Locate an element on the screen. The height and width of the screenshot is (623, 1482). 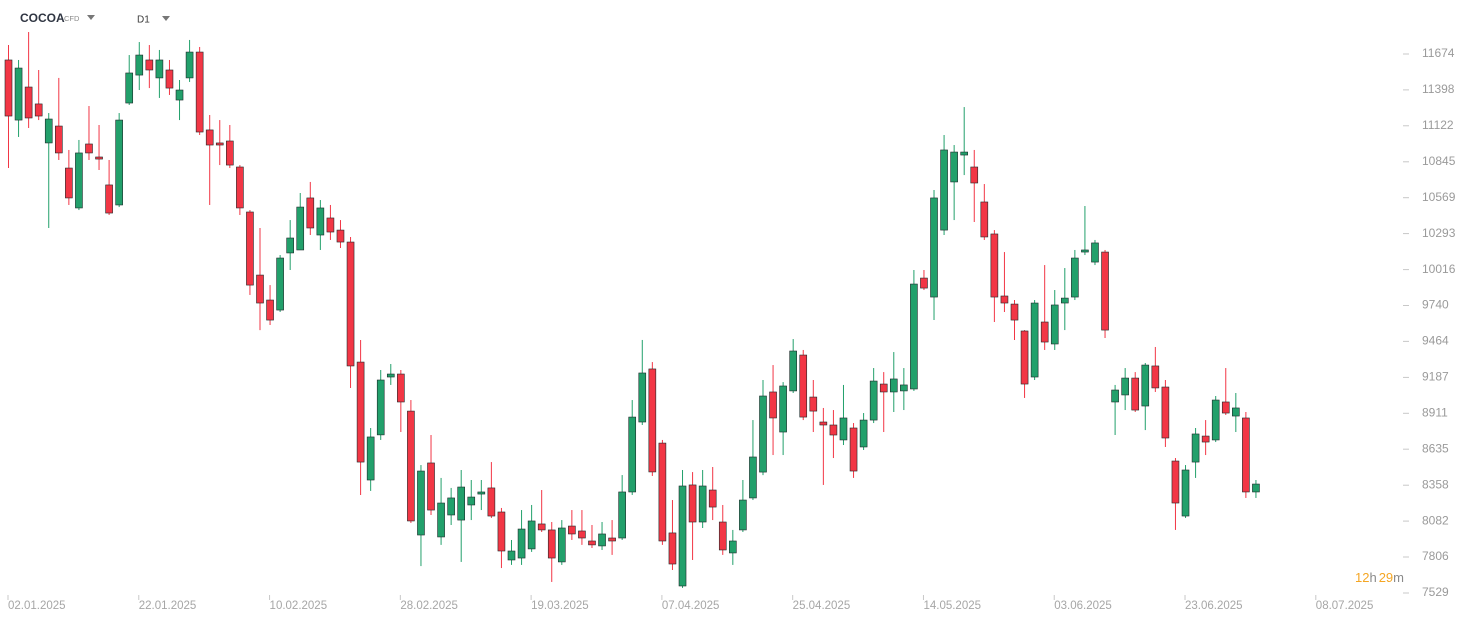
x-tick-label: 08.07.2025 is located at coordinates (1345, 606).